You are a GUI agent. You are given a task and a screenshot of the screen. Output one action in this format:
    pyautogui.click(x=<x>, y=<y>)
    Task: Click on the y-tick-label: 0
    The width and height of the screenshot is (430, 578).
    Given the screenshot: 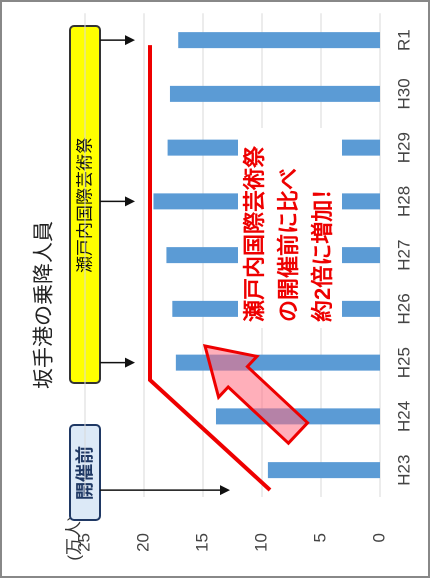 What is the action you would take?
    pyautogui.click(x=378, y=537)
    